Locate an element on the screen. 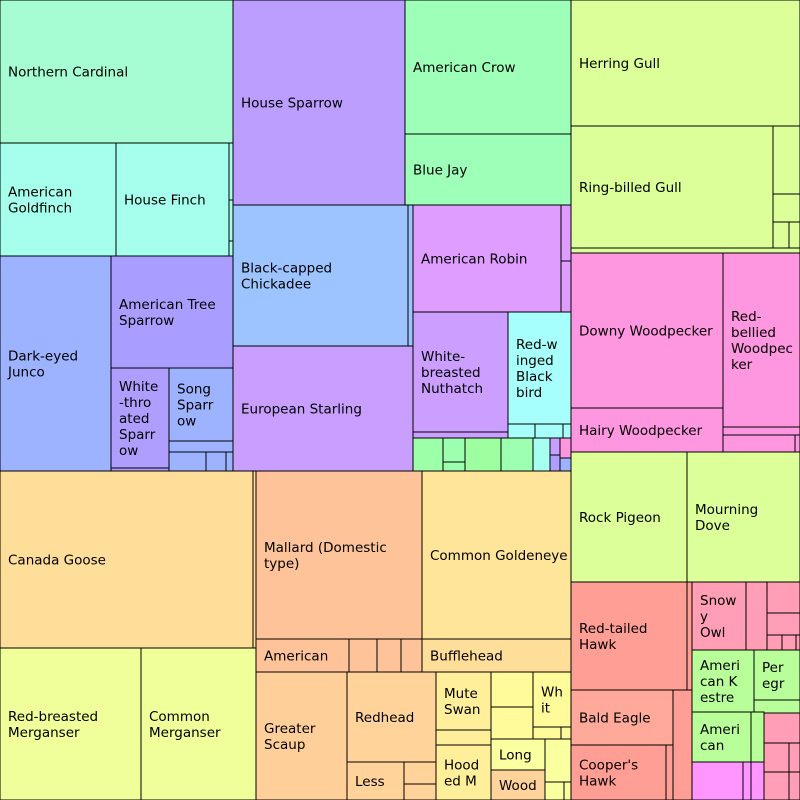  tile-label-downy-woodpecker: Downy Woodpecker is located at coordinates (646, 332).